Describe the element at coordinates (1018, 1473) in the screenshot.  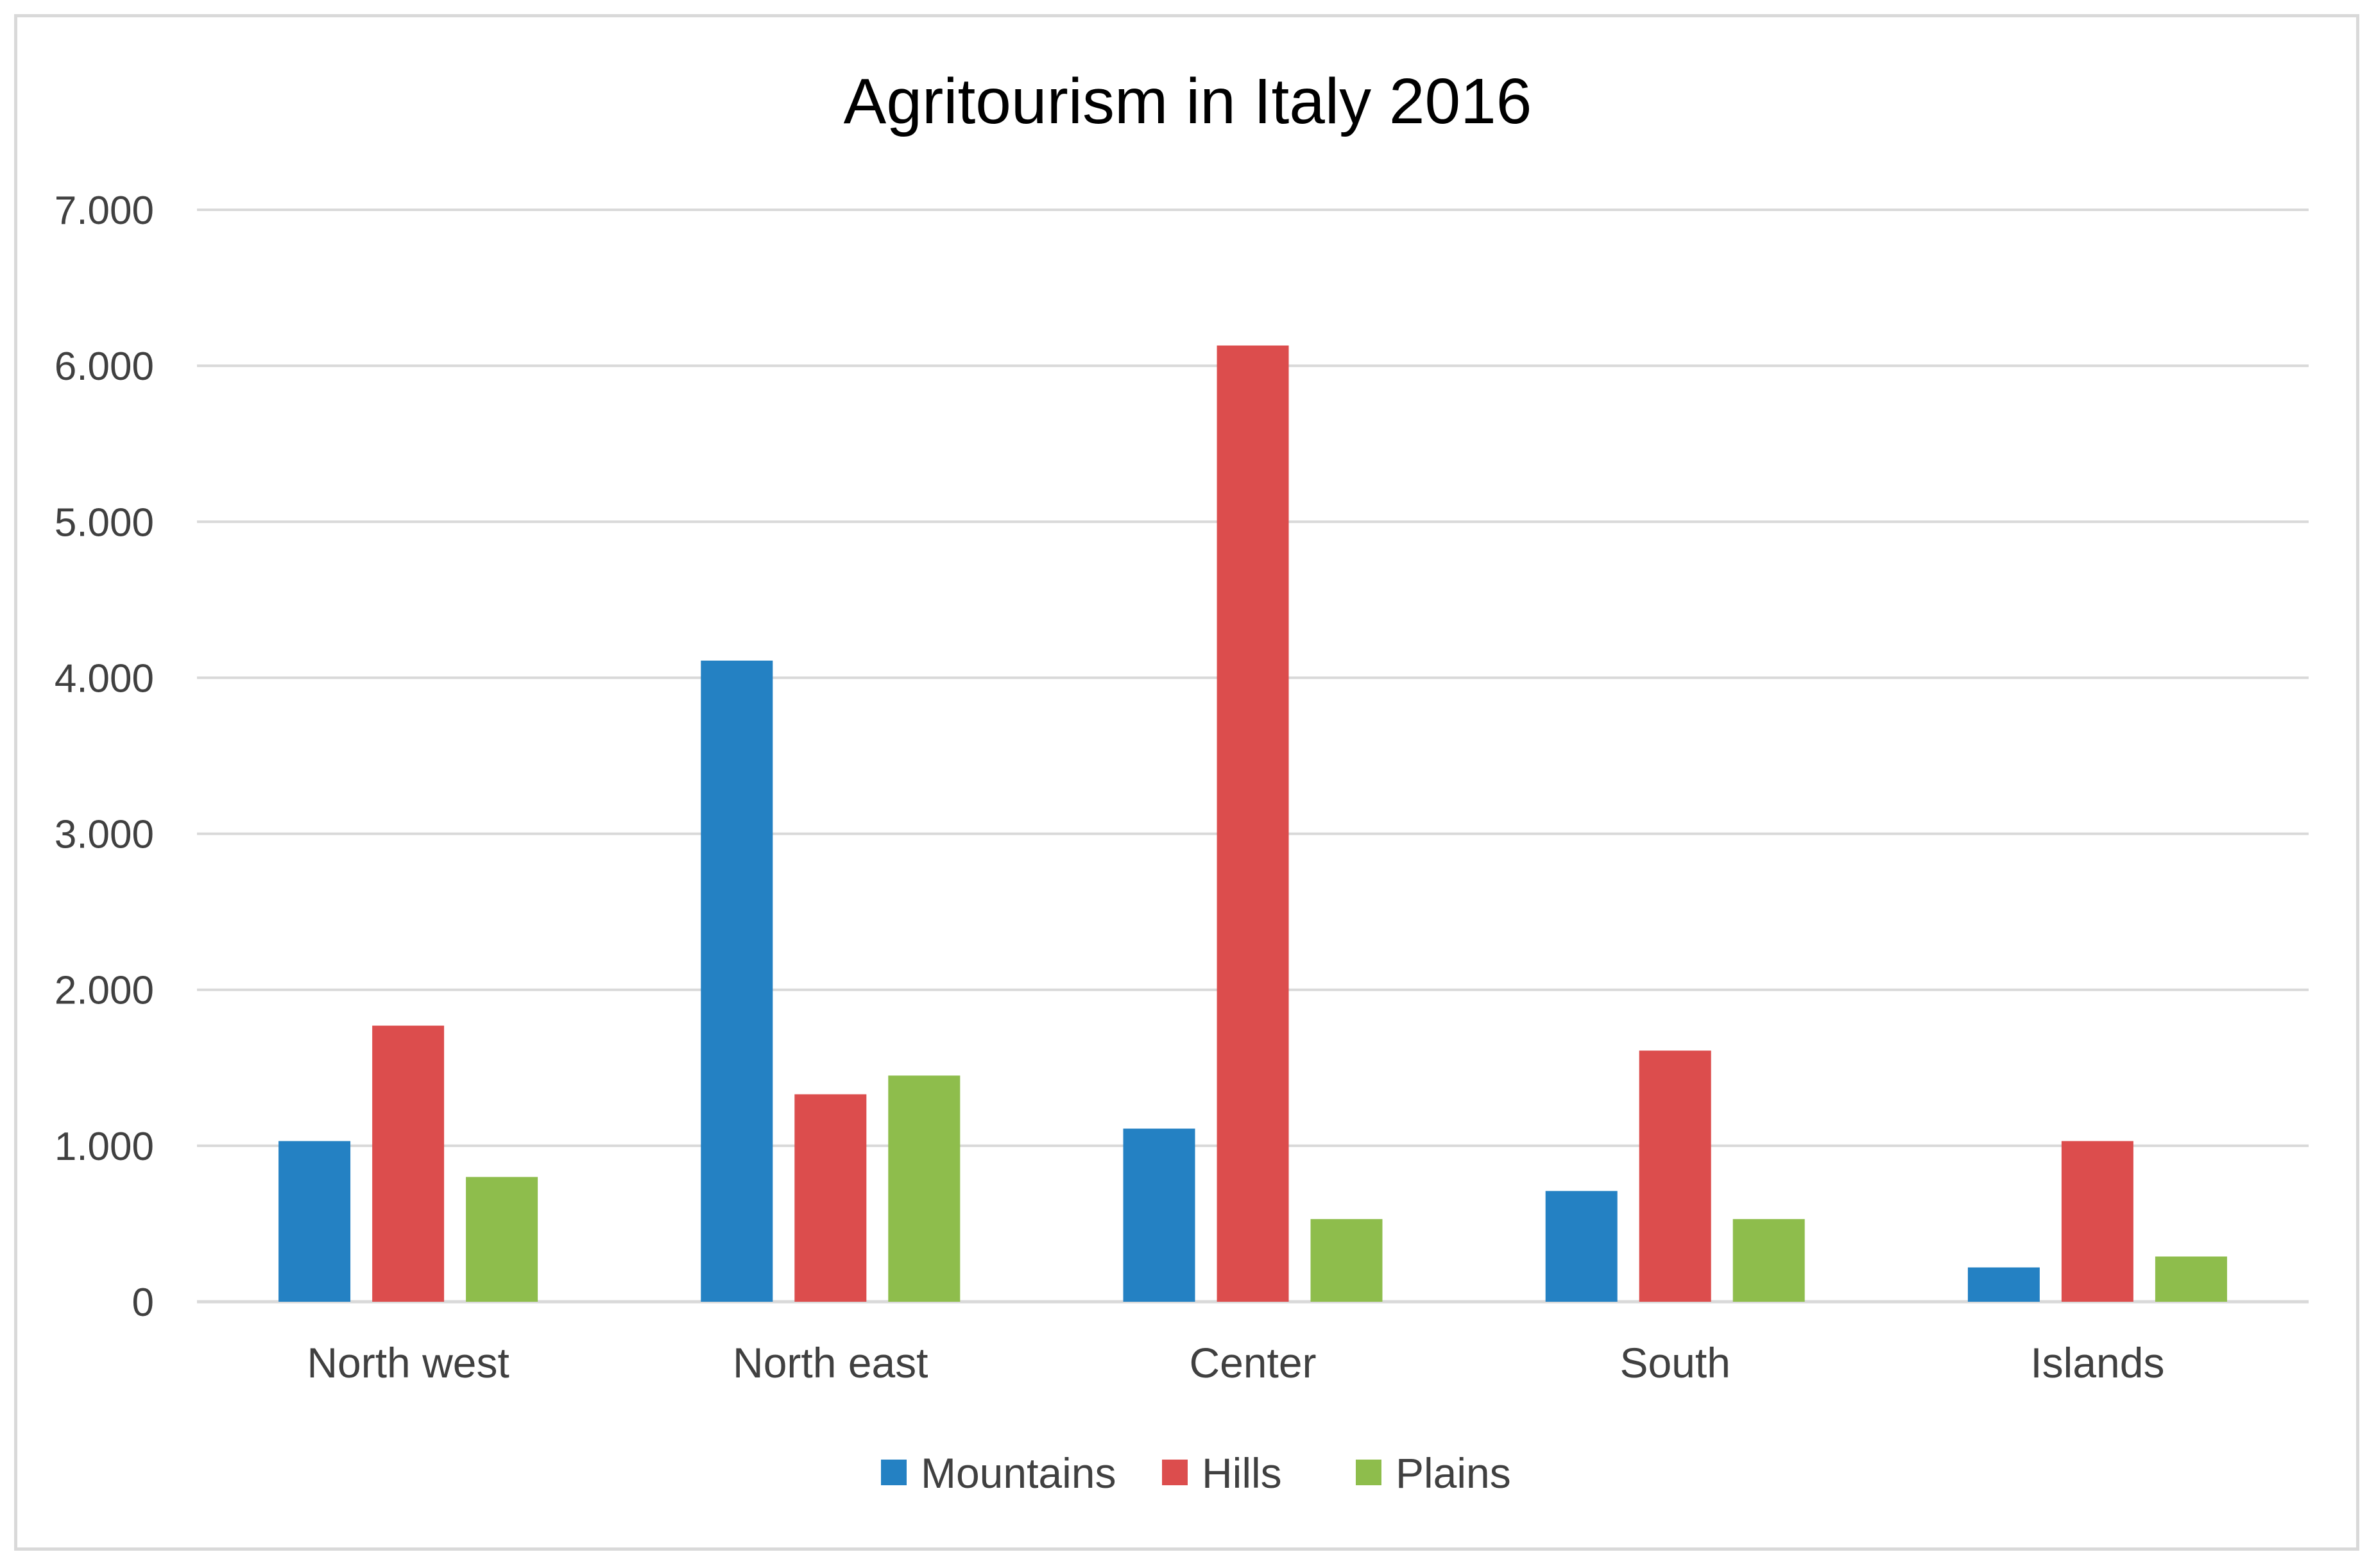
I see `legend-label-mountains: Mountains` at that location.